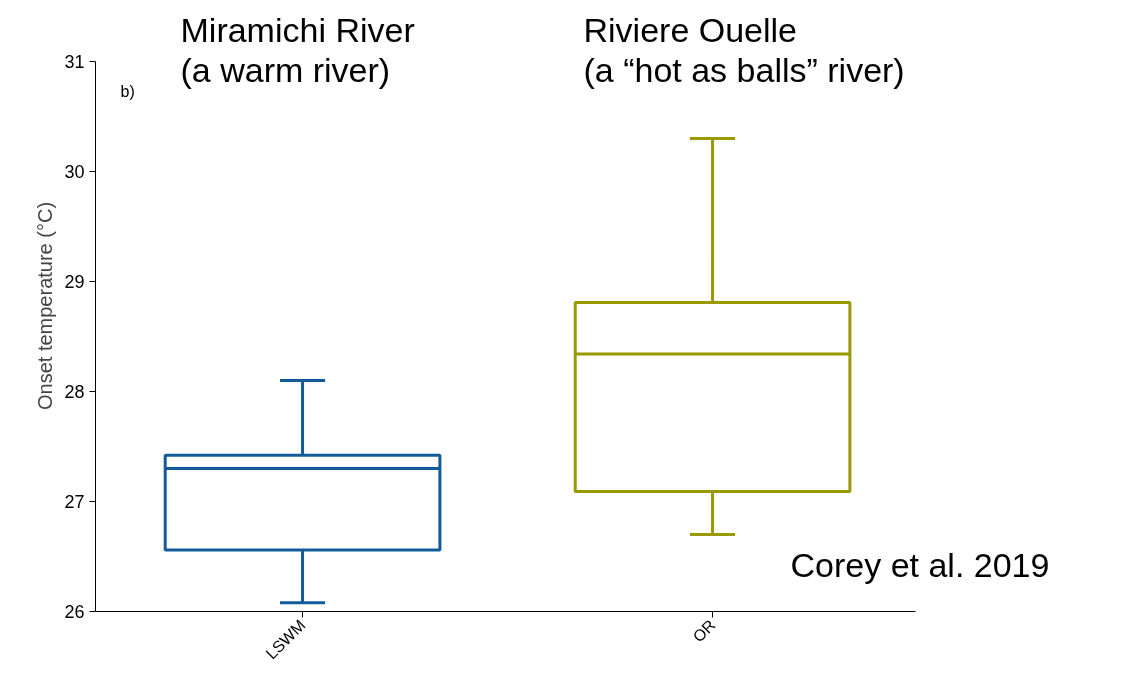  I want to click on y-tick-label: 30, so click(74, 172).